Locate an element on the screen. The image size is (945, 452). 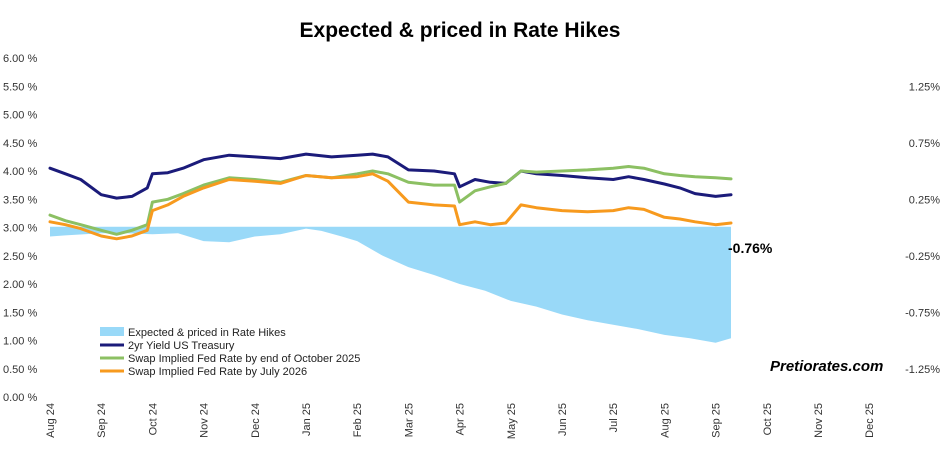
x-axis-tick: Jan 25 is located at coordinates (307, 419).